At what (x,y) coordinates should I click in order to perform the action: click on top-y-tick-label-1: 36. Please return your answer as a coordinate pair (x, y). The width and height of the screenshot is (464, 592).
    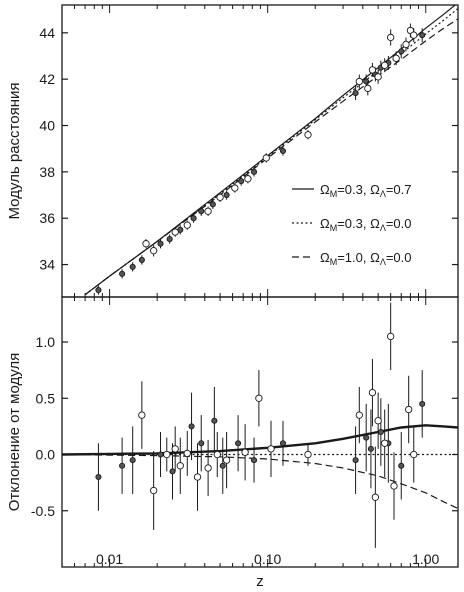
    Looking at the image, I should click on (47, 218).